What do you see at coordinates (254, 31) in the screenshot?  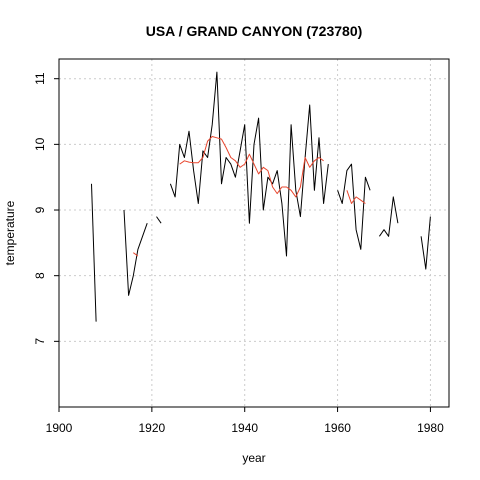 I see `chart-title: USA / GRAND CANYON (723780)` at bounding box center [254, 31].